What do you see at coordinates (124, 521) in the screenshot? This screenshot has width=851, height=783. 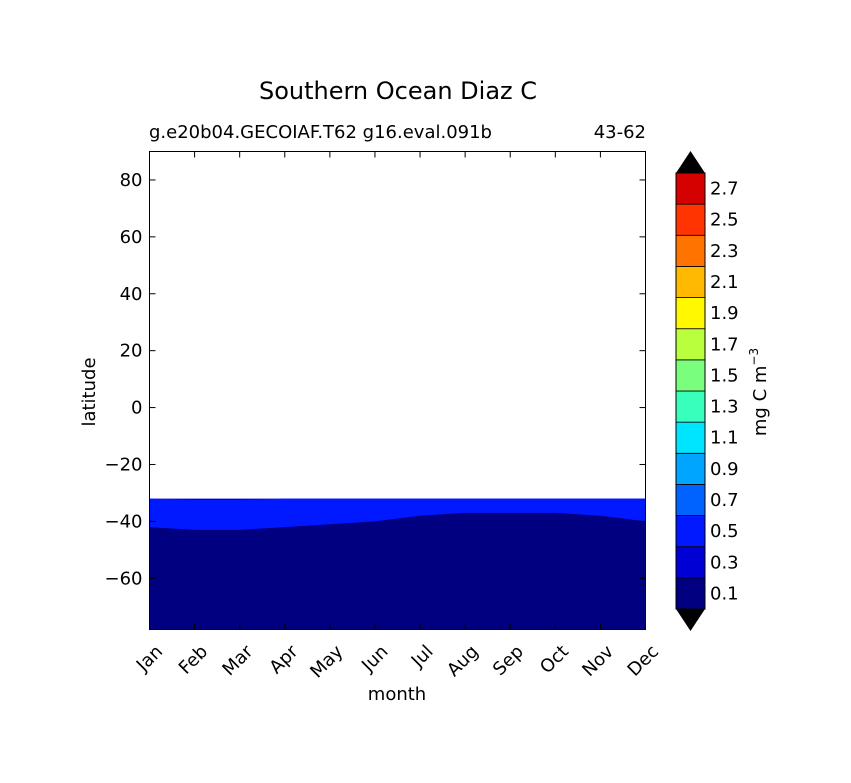 I see `y-tick-label: −40` at bounding box center [124, 521].